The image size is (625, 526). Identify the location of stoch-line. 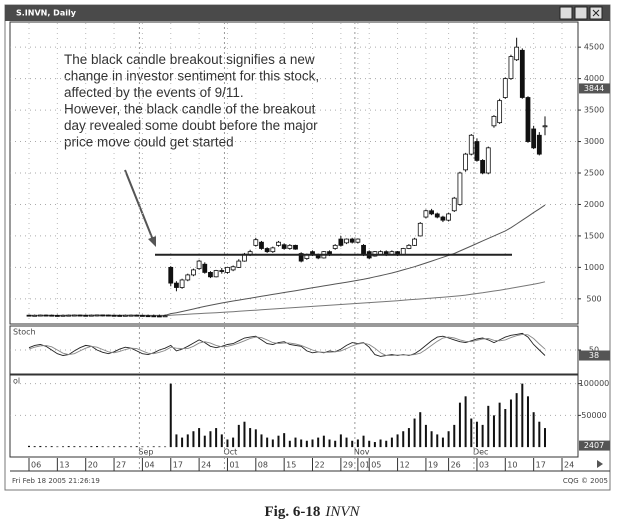
(287, 344).